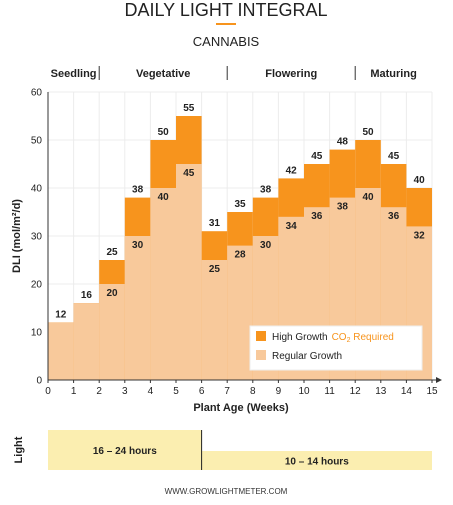 This screenshot has height=505, width=453. What do you see at coordinates (343, 207) in the screenshot?
I see `value-label-regular: 38` at bounding box center [343, 207].